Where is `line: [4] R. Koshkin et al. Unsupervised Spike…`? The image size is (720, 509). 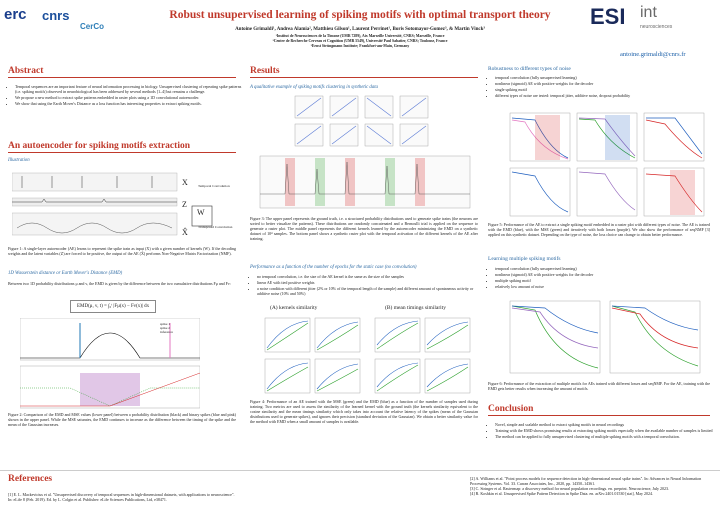 line: [4] R. Koshkin et al. Unsupervised Spike… is located at coordinates (561, 493).